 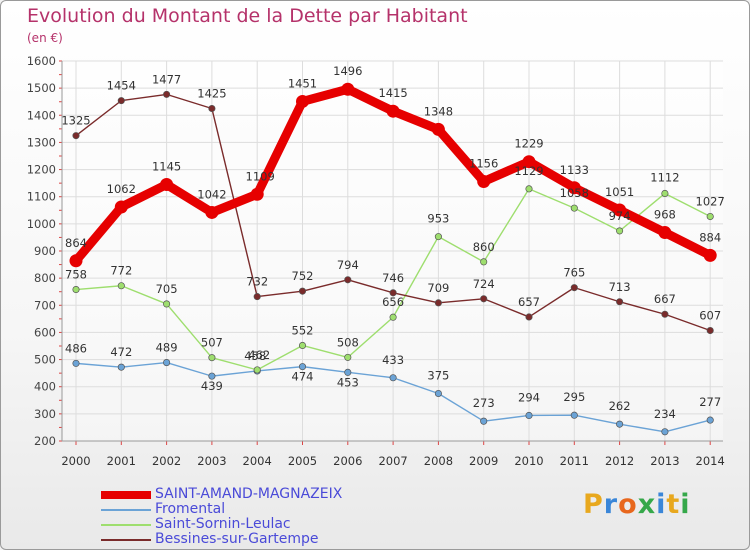 I want to click on data-label: 1133, so click(x=574, y=170).